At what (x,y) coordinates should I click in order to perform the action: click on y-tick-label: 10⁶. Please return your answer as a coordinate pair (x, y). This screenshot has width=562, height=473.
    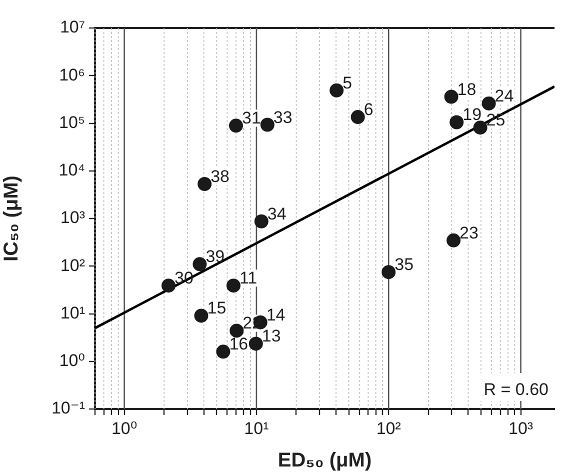
    Looking at the image, I should click on (72, 74).